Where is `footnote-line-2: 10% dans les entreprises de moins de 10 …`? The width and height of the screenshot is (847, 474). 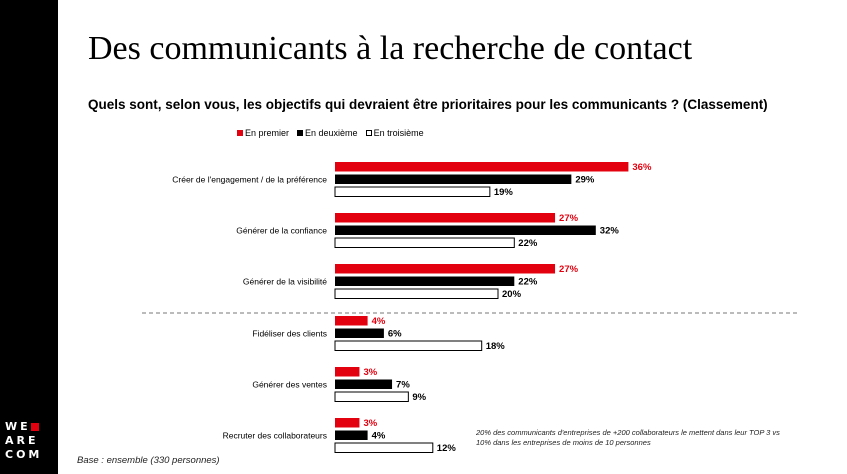
footnote-line-2: 10% dans les entreprises de moins de 10 … is located at coordinates (563, 442).